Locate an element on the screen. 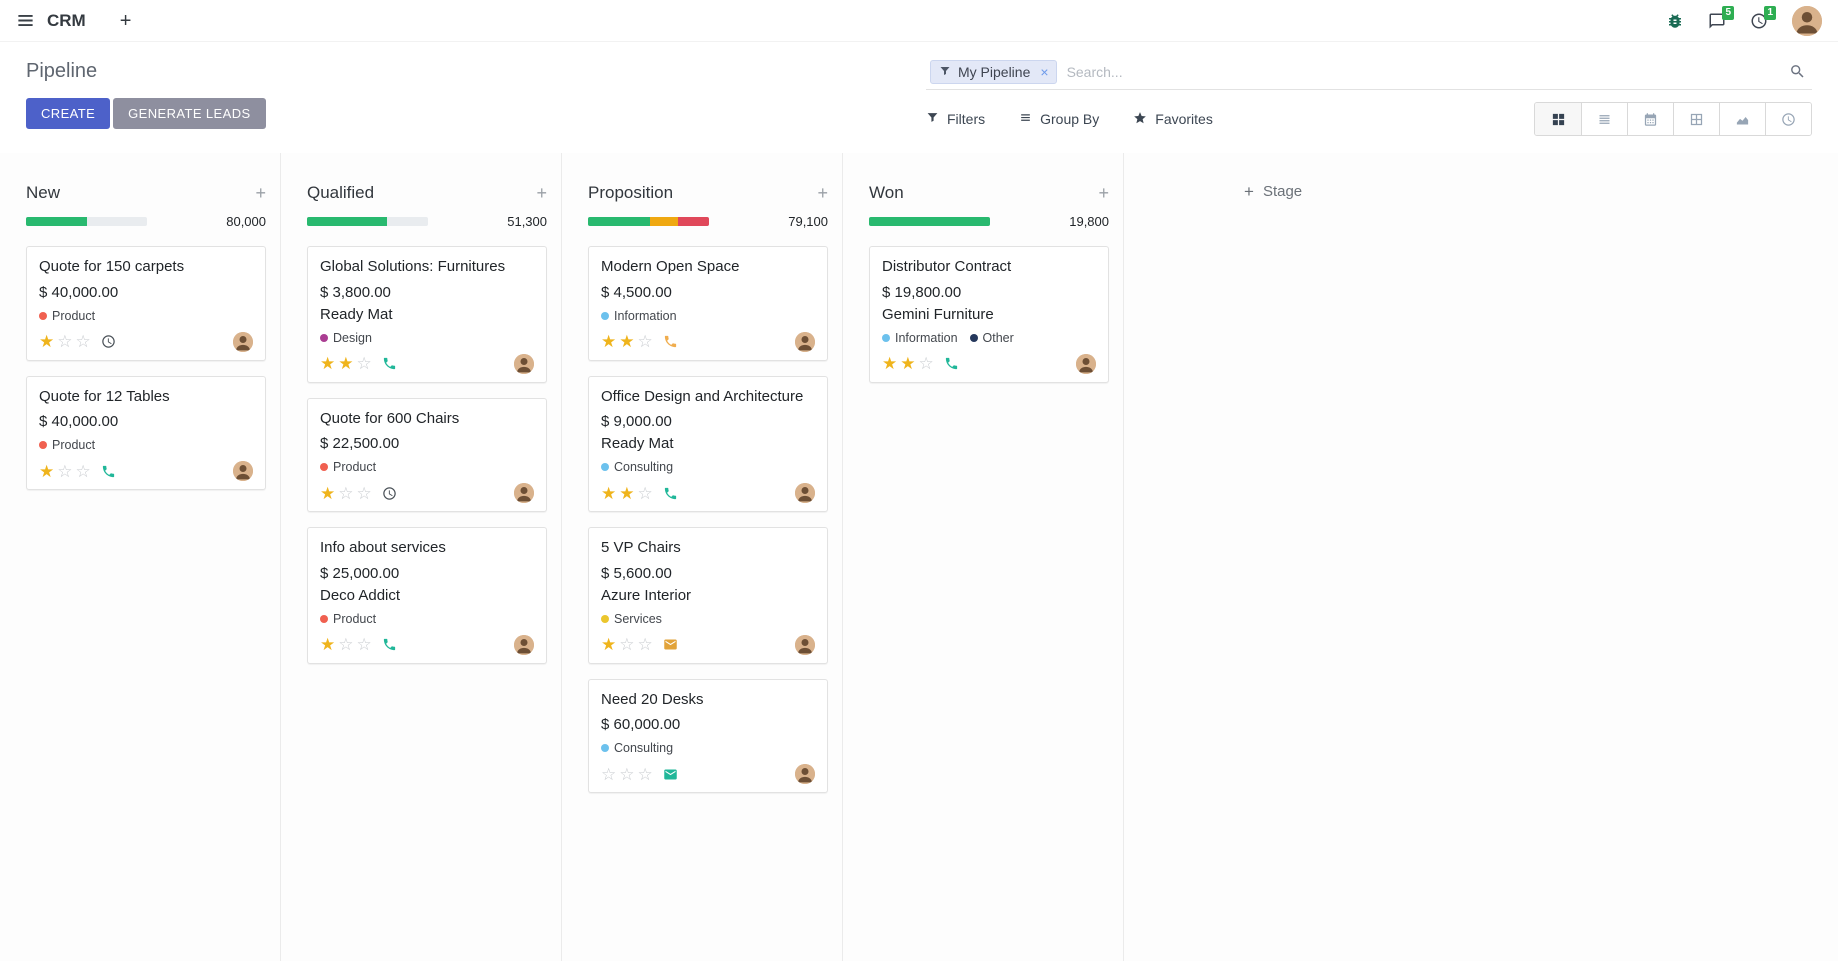 The height and width of the screenshot is (961, 1838). search-box: My Pipeline × is located at coordinates (1369, 72).